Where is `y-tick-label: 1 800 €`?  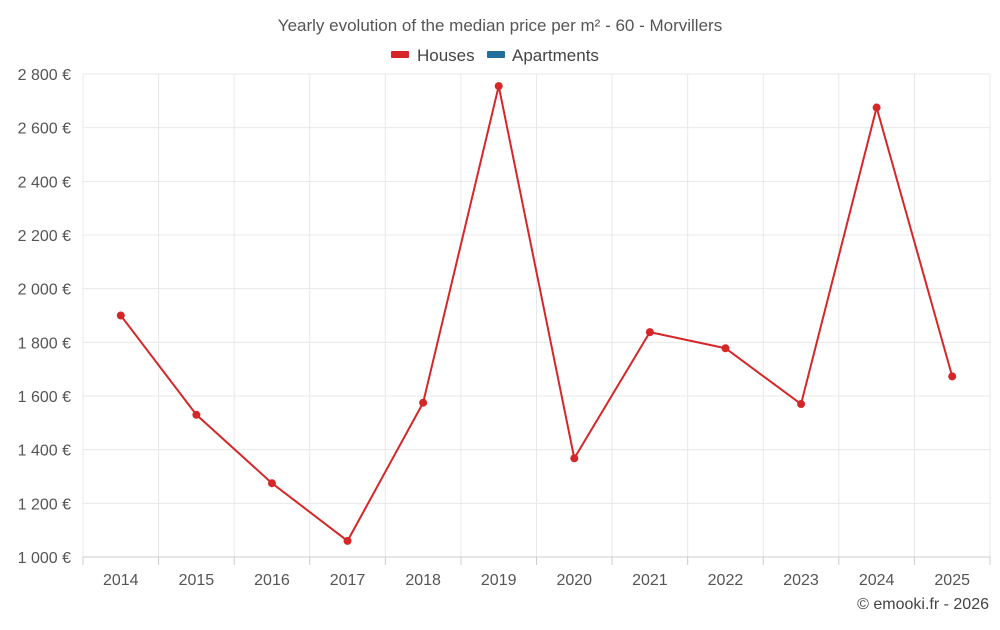 y-tick-label: 1 800 € is located at coordinates (44, 343).